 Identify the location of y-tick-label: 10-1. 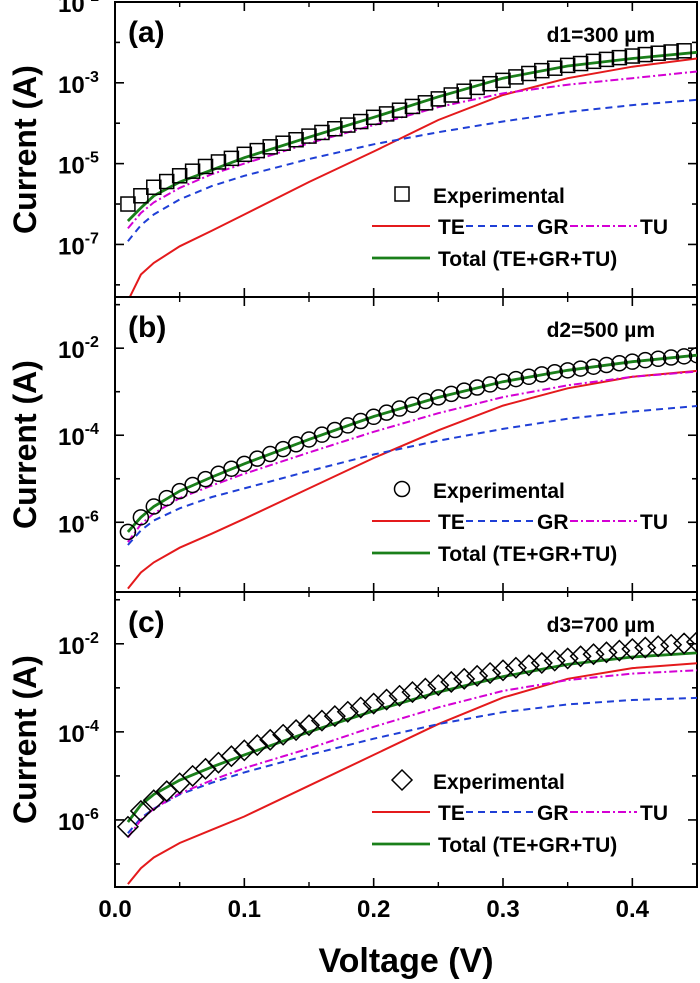
(78, 9).